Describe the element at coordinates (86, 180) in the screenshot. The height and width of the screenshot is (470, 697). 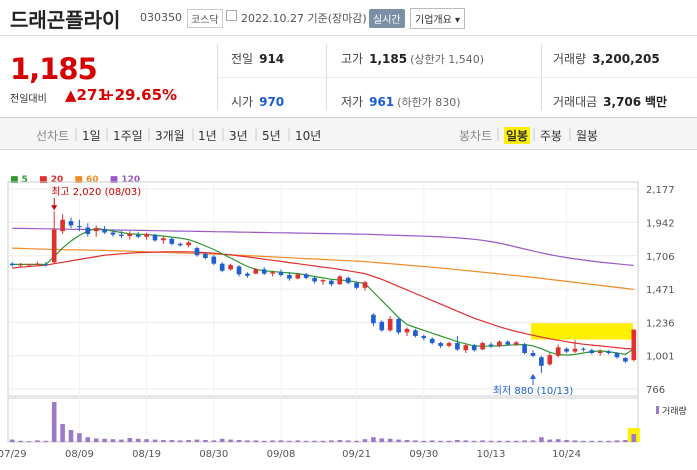
I see `legend-ma60: ■ 60` at that location.